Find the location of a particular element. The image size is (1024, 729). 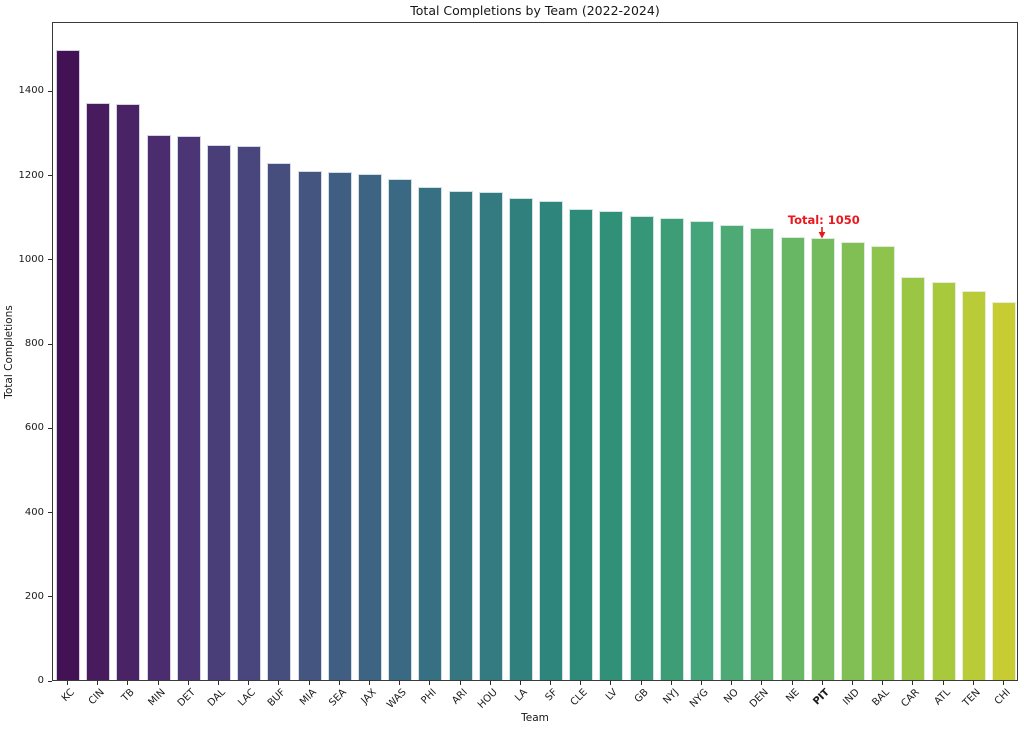

bar-pit is located at coordinates (822, 458).